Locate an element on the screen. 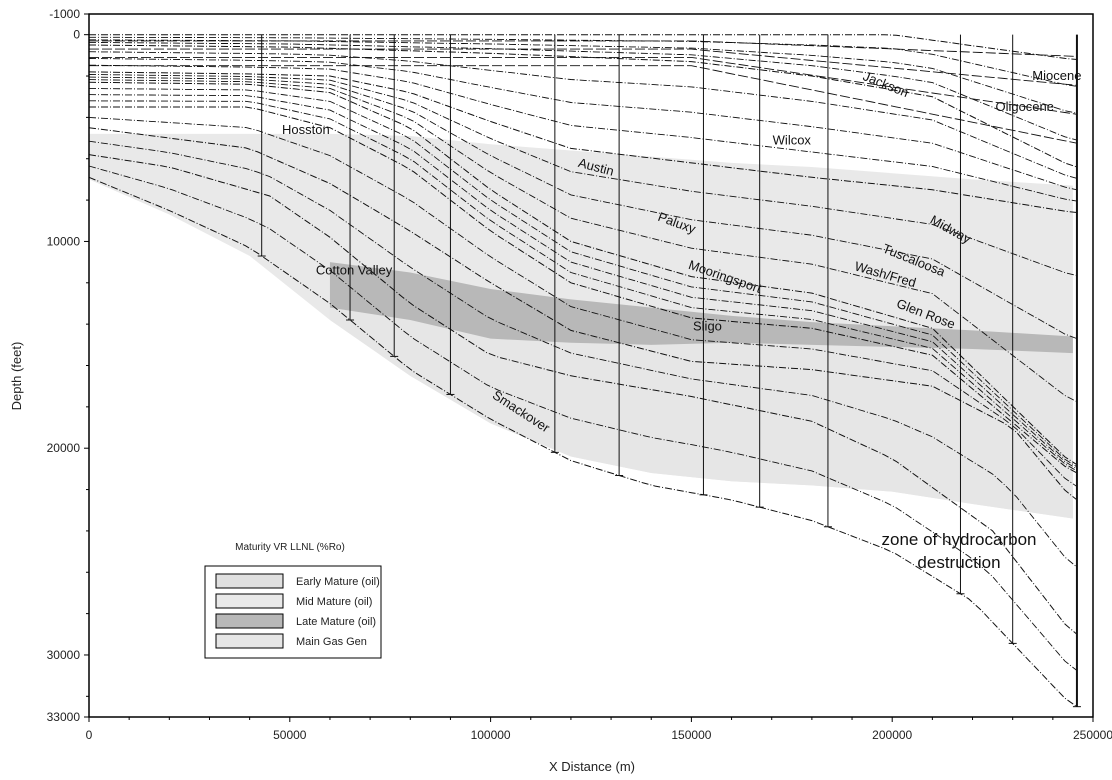  horizon-label: Miocene is located at coordinates (1056, 75).